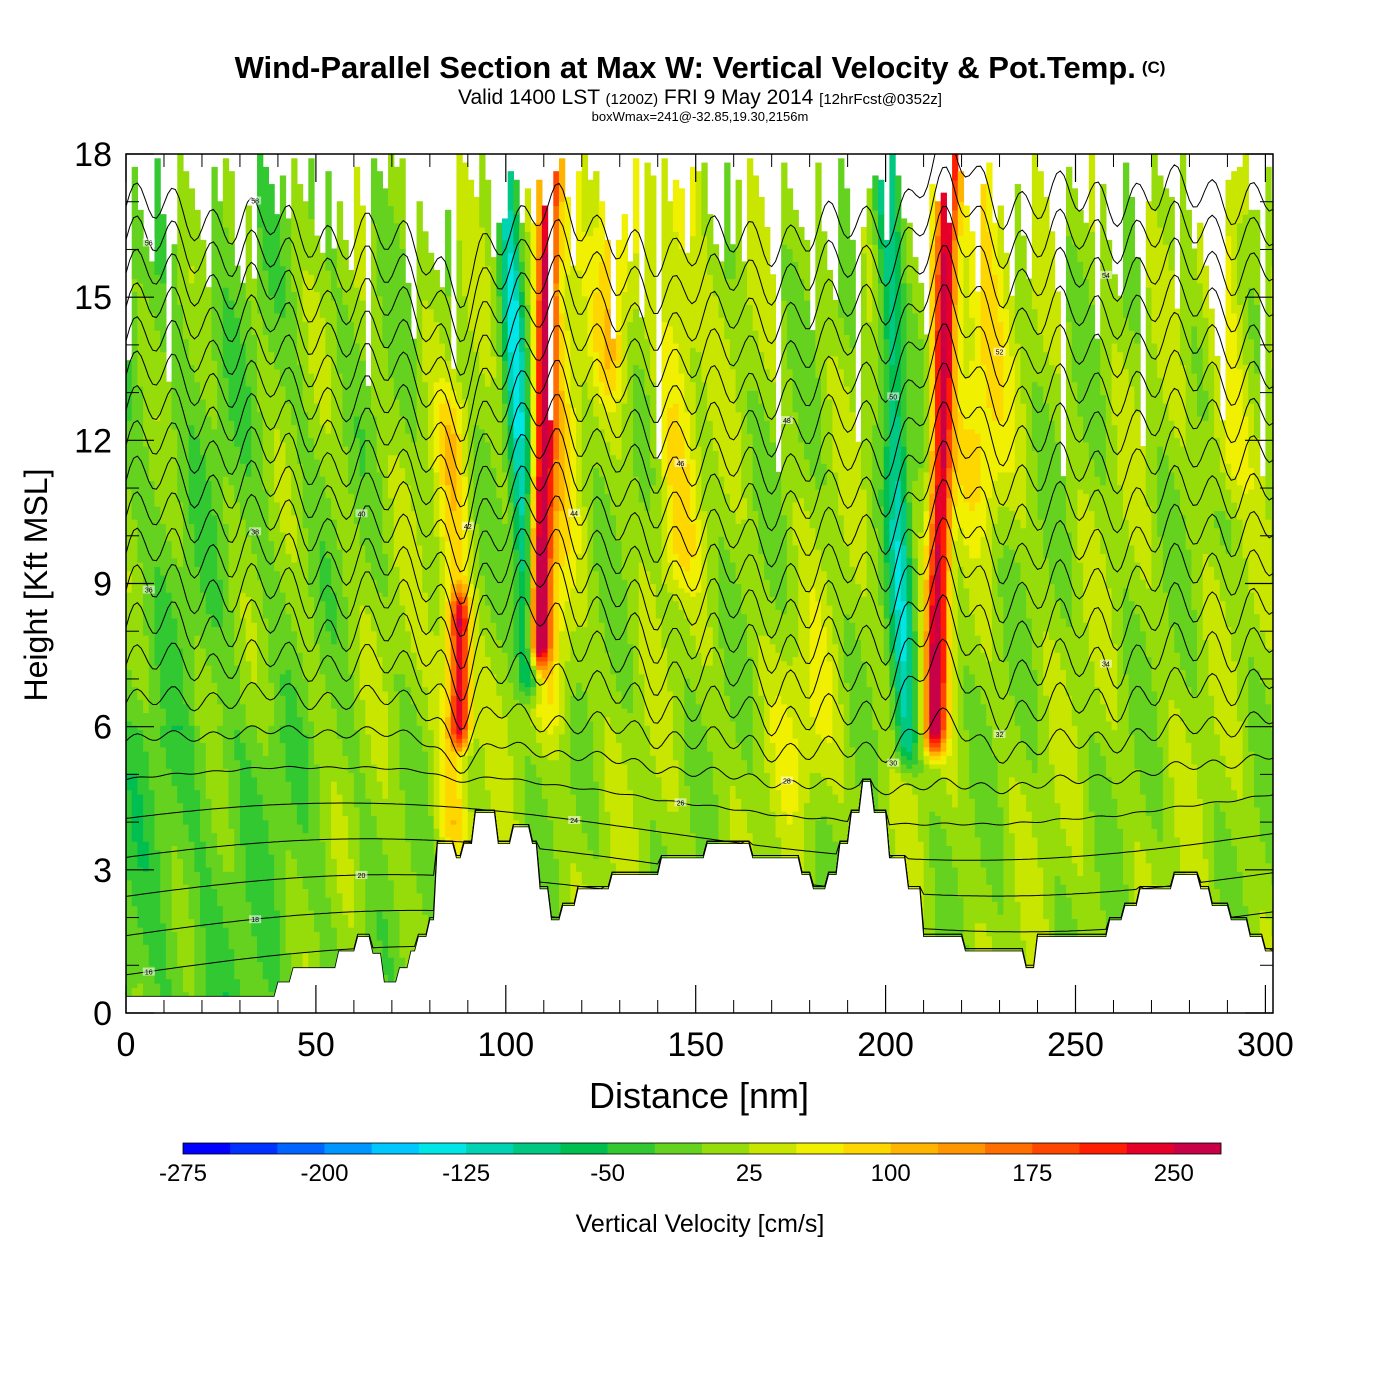 The image size is (1400, 1400). I want to click on terrain-mask, so click(699, 897).